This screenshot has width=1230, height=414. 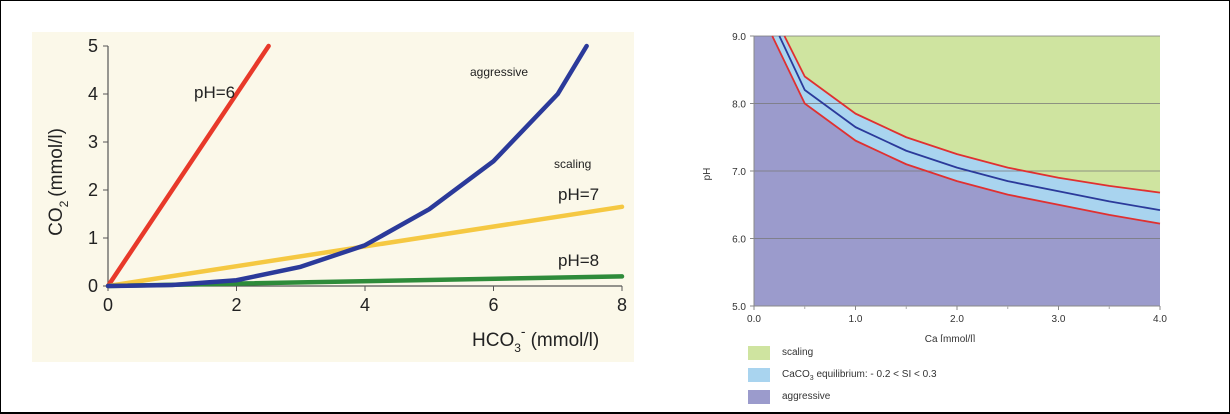 I want to click on right-x-tick-label: 0.0, so click(x=754, y=319).